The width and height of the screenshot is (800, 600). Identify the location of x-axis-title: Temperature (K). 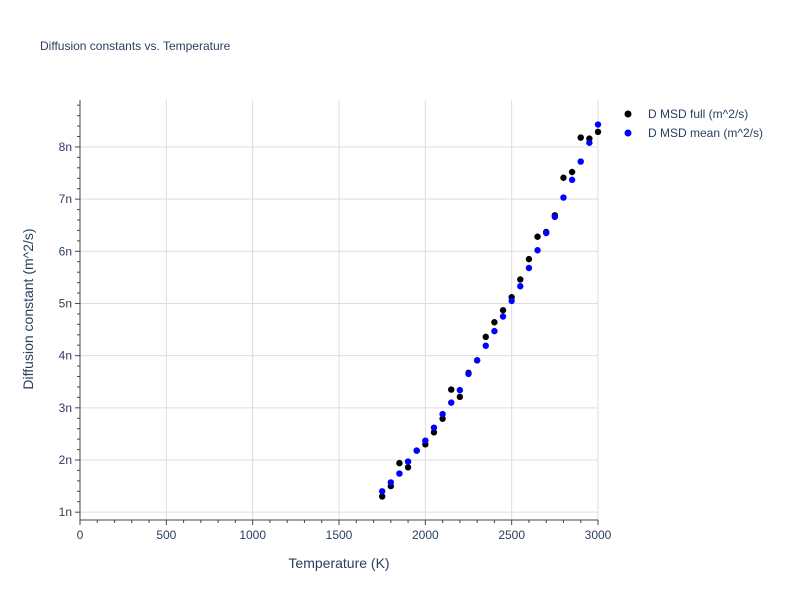
(338, 563).